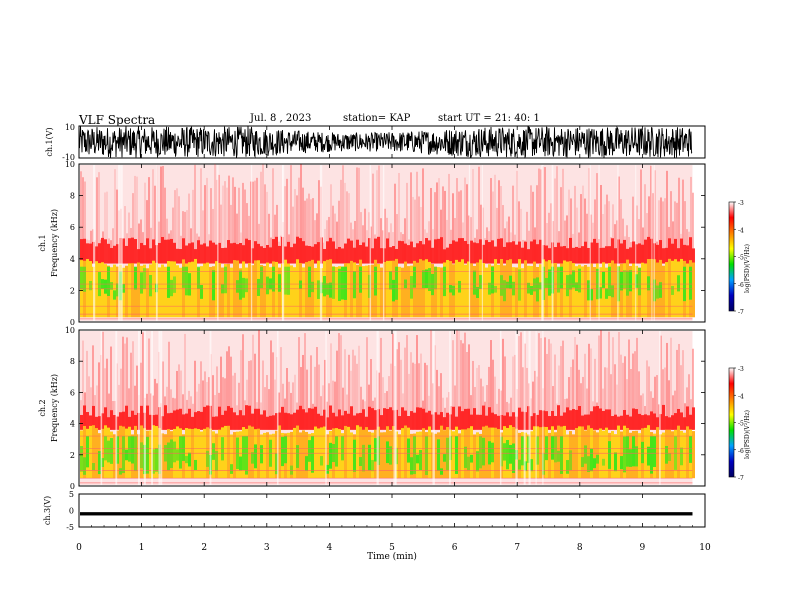 Image resolution: width=792 pixels, height=612 pixels. Describe the element at coordinates (281, 118) in the screenshot. I see `recording-date: Jul. 8 , 2023` at that location.